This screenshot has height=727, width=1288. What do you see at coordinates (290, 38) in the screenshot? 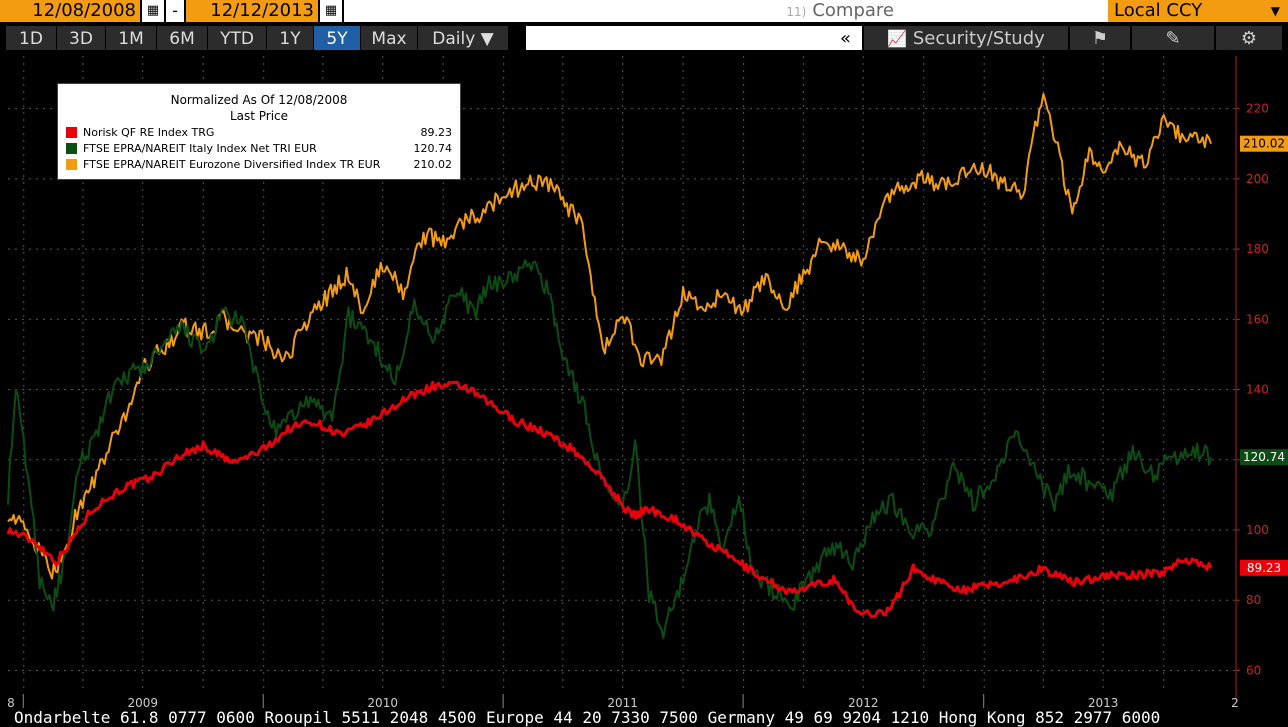
I see `range-button-1y: 1Y` at bounding box center [290, 38].